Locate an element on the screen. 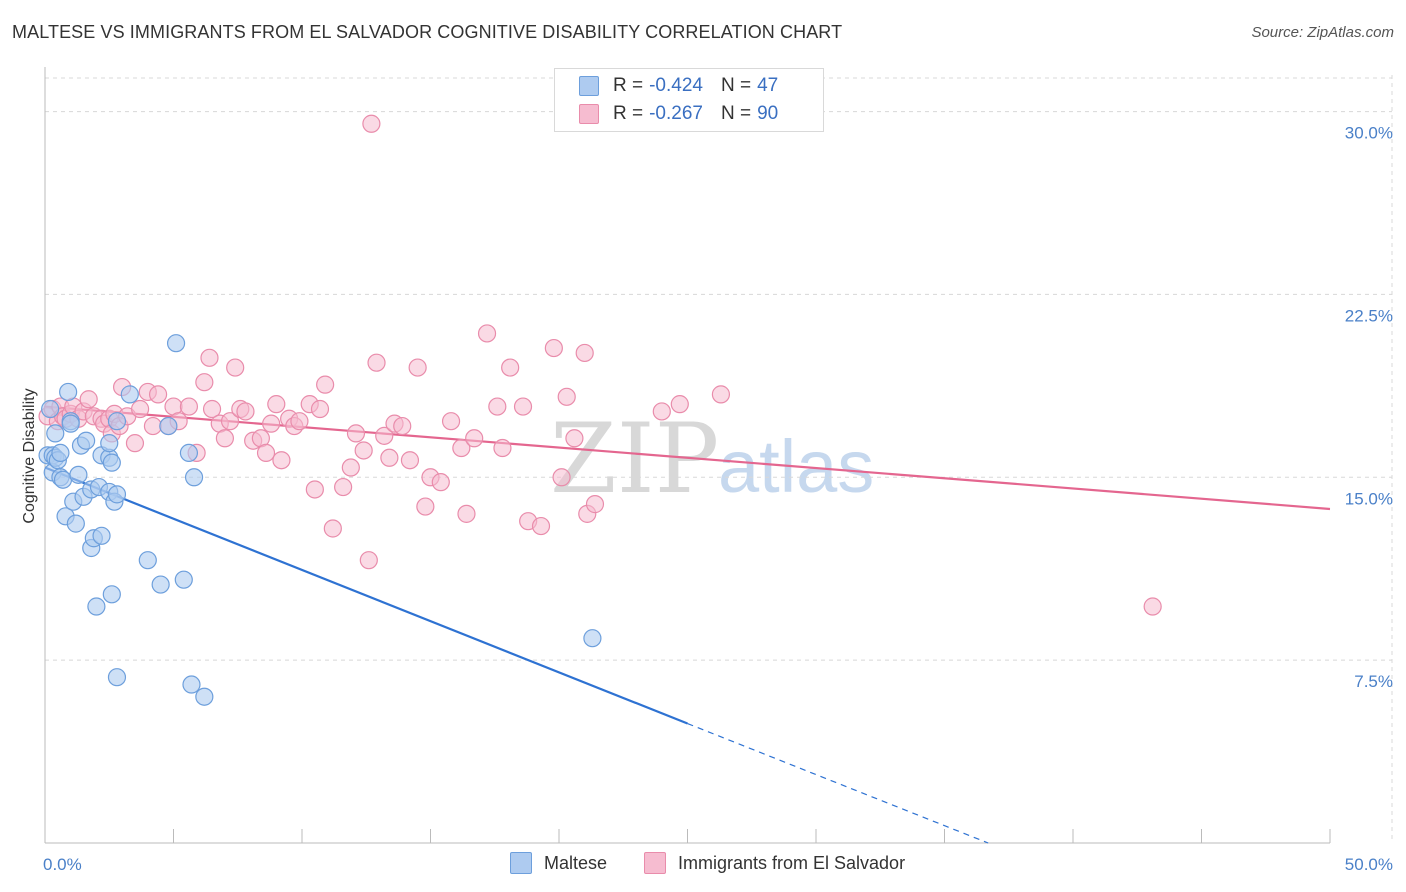  series-legend-maltese: Maltese is located at coordinates (558, 863).